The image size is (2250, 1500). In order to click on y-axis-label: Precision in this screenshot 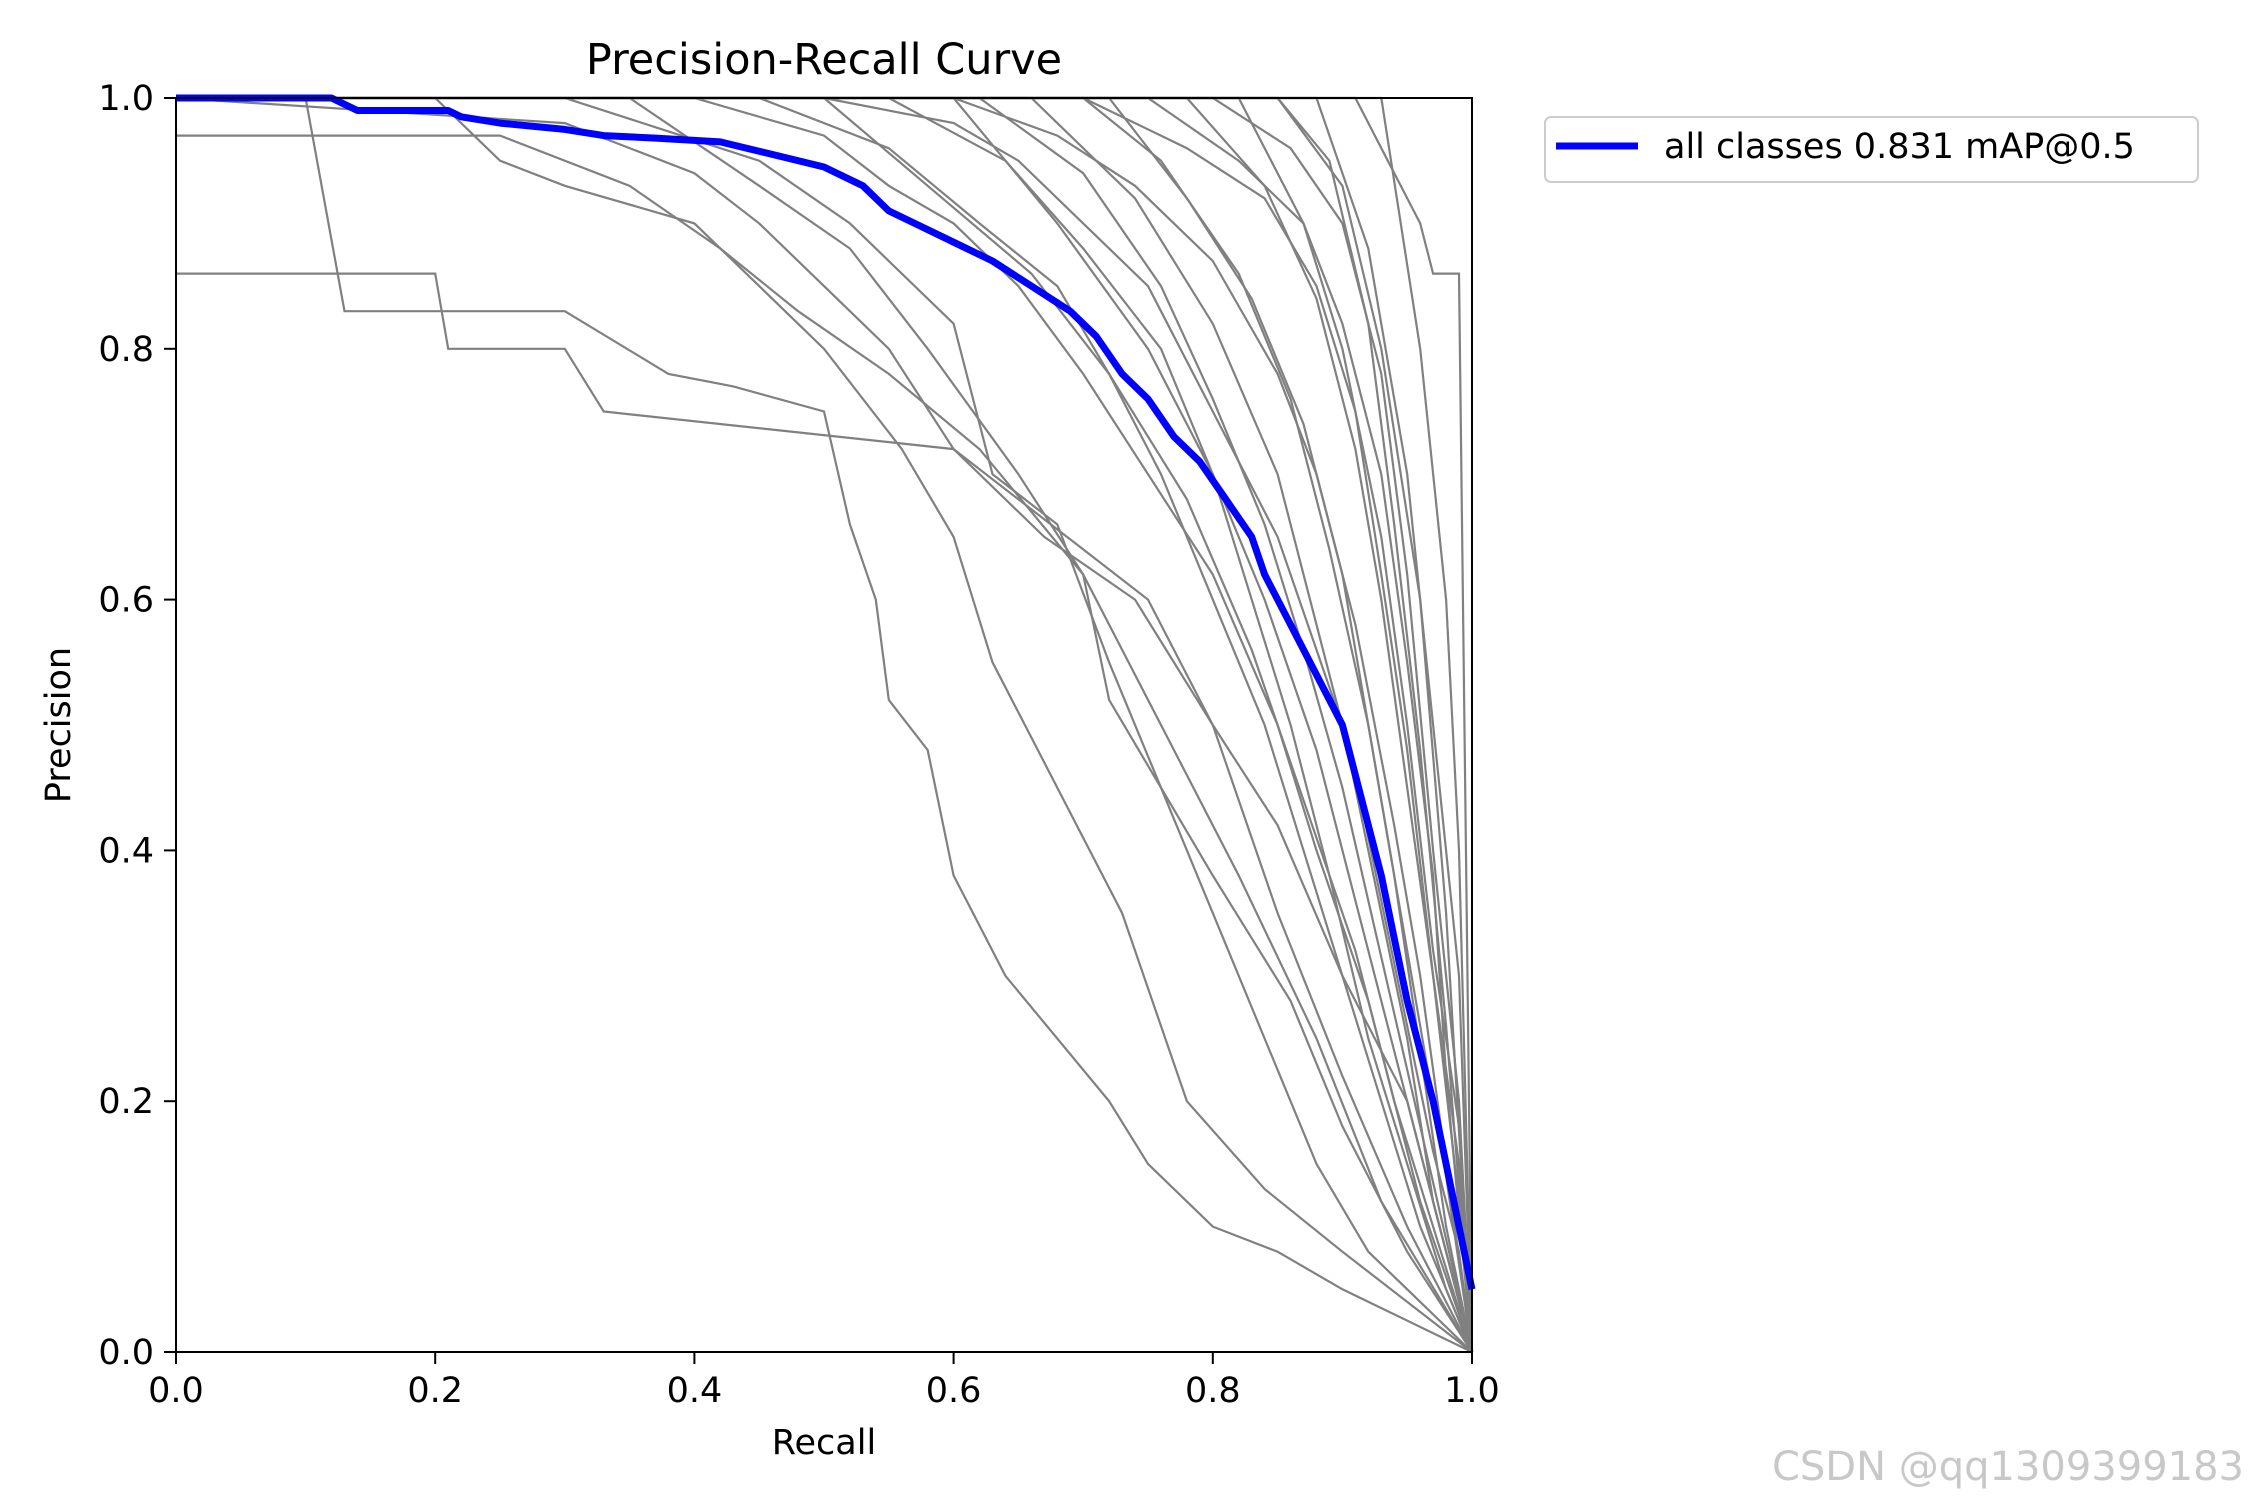, I will do `click(59, 725)`.